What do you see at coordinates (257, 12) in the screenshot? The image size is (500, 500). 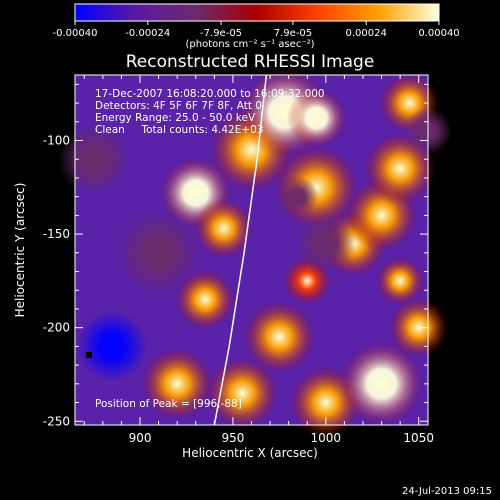 I see `colorbar` at bounding box center [257, 12].